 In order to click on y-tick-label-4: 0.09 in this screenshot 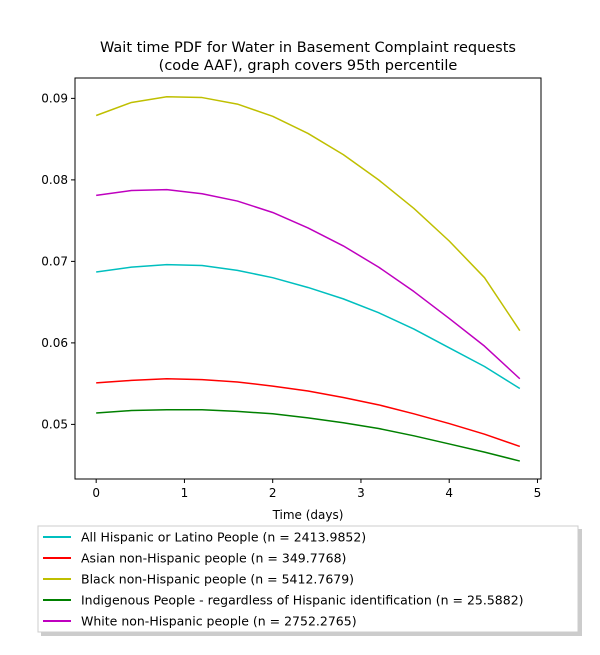, I will do `click(54, 98)`.